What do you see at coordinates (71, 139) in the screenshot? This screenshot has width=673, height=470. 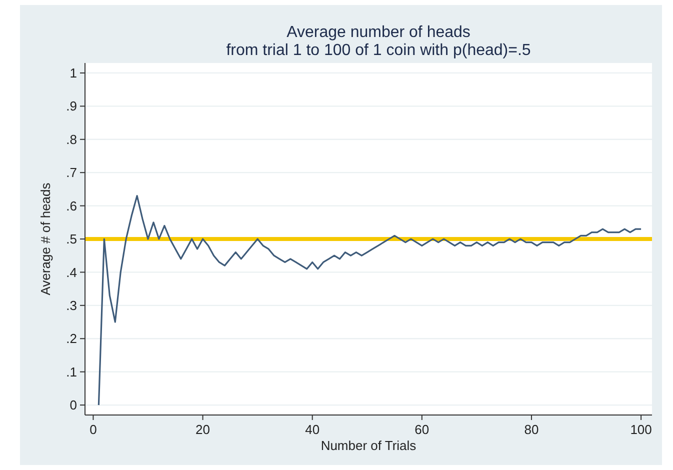 I see `y-tick-label: .8` at bounding box center [71, 139].